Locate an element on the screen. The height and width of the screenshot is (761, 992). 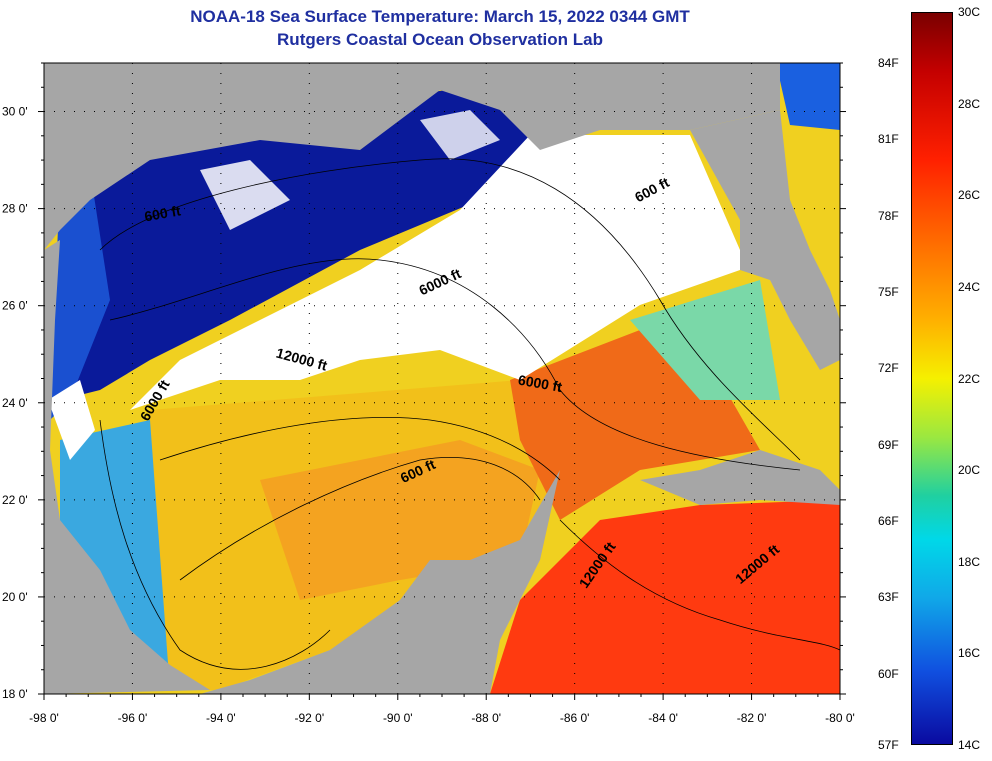
lon-tick-label: -84 0' is located at coordinates (663, 718).